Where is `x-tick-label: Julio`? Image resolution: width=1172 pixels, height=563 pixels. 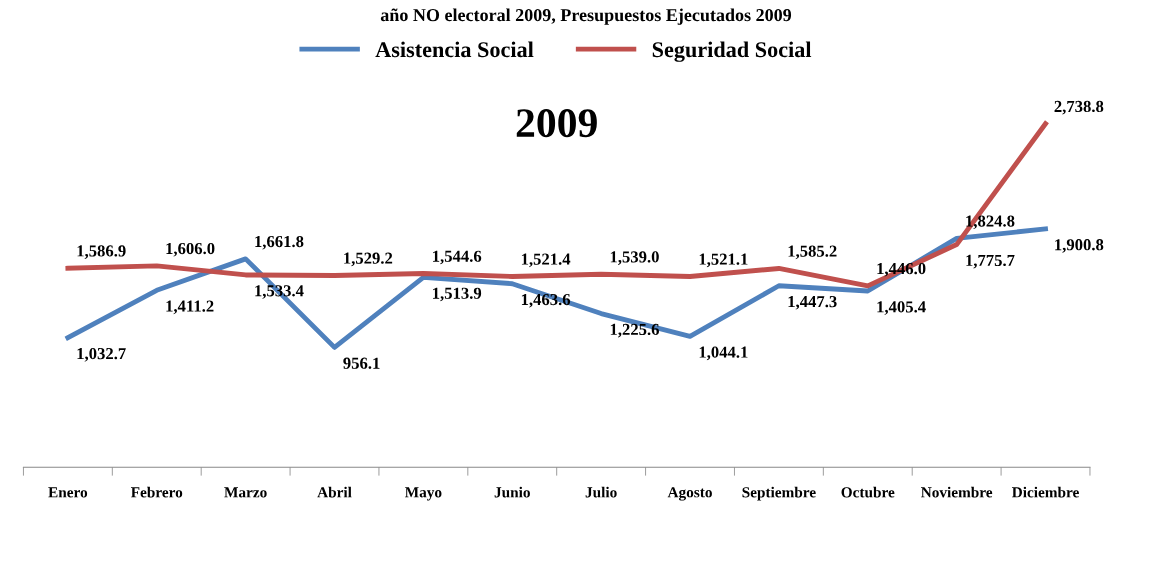 x-tick-label: Julio is located at coordinates (601, 492).